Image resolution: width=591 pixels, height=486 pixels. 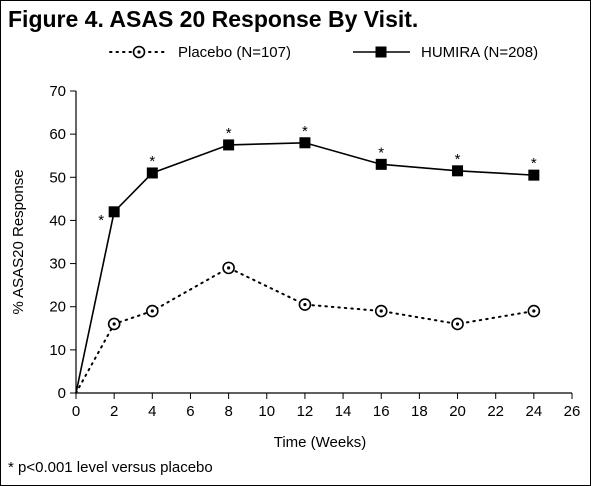 I want to click on y-axis-label: % ASAS20 Response, so click(x=18, y=241).